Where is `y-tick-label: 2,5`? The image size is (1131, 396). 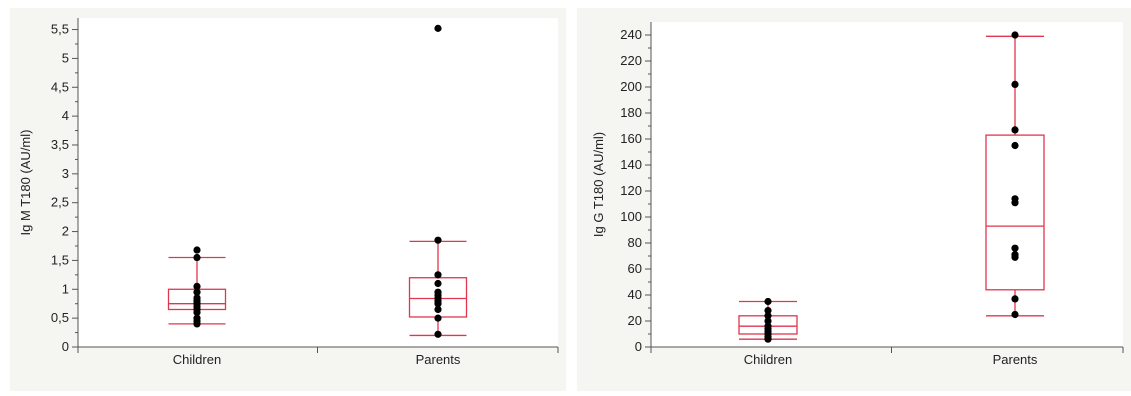 y-tick-label: 2,5 is located at coordinates (60, 202).